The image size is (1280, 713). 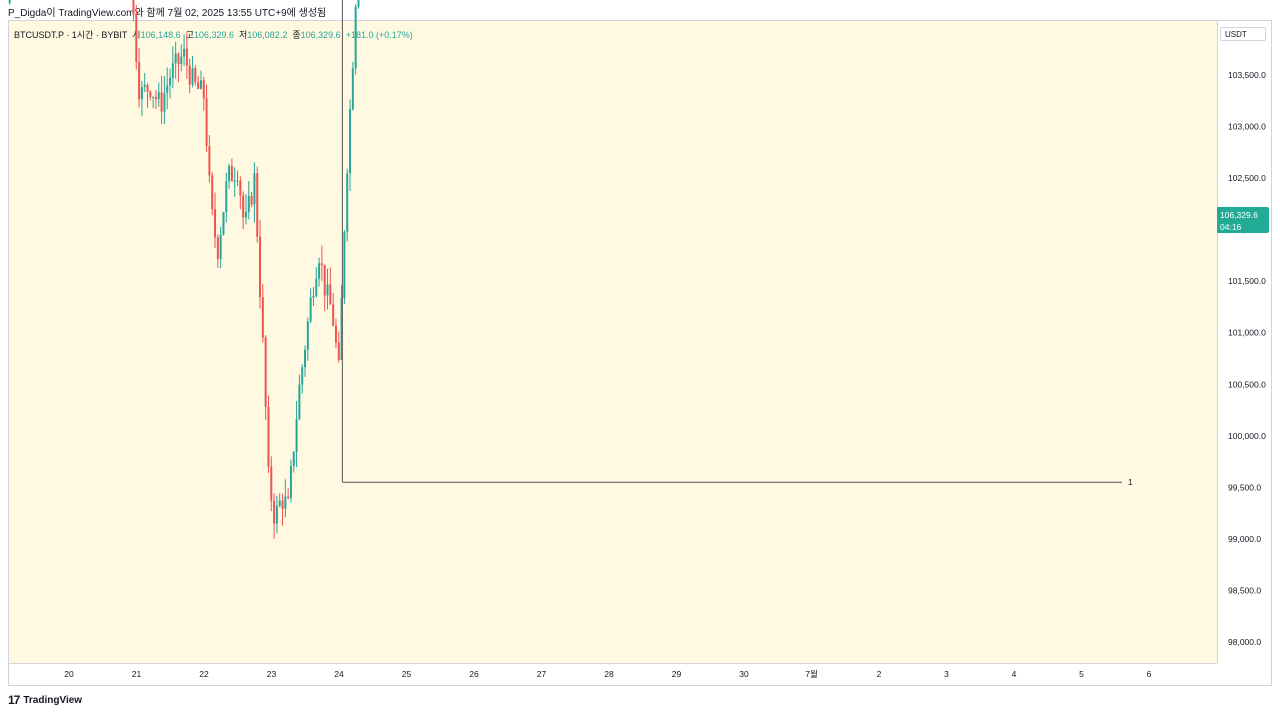 What do you see at coordinates (811, 674) in the screenshot?
I see `time-tick-label: 7월` at bounding box center [811, 674].